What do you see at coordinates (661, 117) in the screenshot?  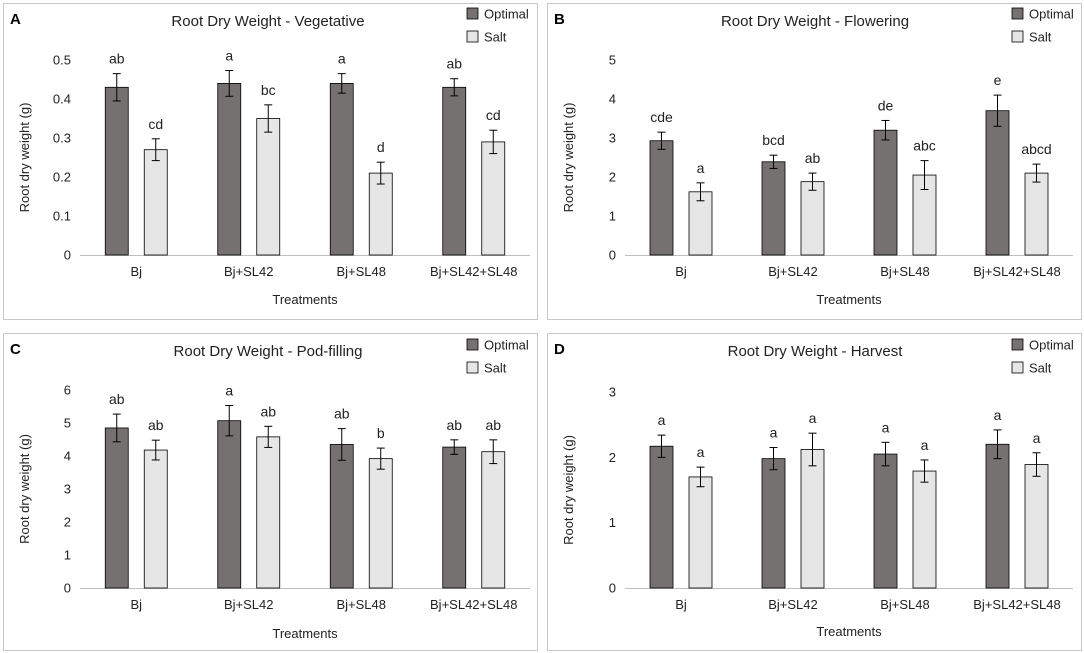 I see `significance-label: cde` at bounding box center [661, 117].